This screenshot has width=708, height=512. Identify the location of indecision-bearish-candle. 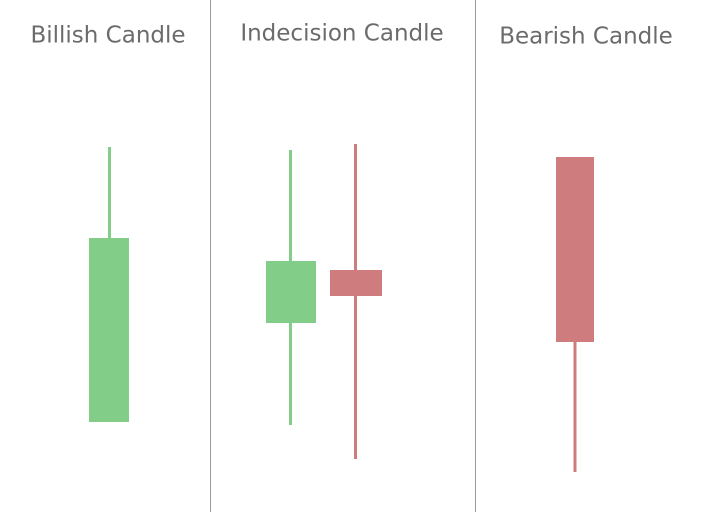
(356, 301).